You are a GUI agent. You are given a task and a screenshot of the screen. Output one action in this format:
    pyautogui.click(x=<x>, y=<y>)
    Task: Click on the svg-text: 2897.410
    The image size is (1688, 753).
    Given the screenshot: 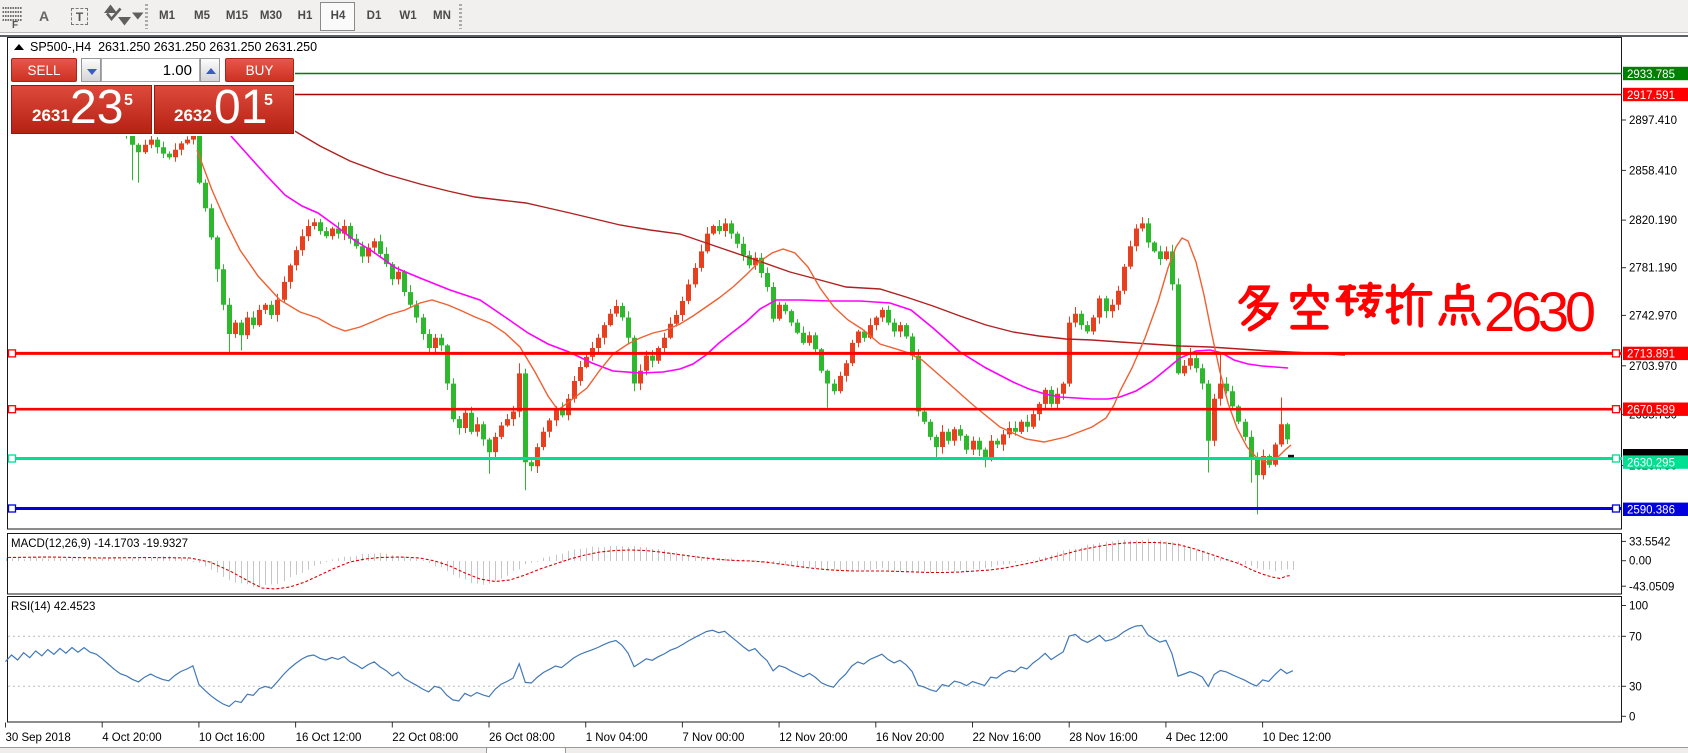 What is the action you would take?
    pyautogui.click(x=1653, y=121)
    